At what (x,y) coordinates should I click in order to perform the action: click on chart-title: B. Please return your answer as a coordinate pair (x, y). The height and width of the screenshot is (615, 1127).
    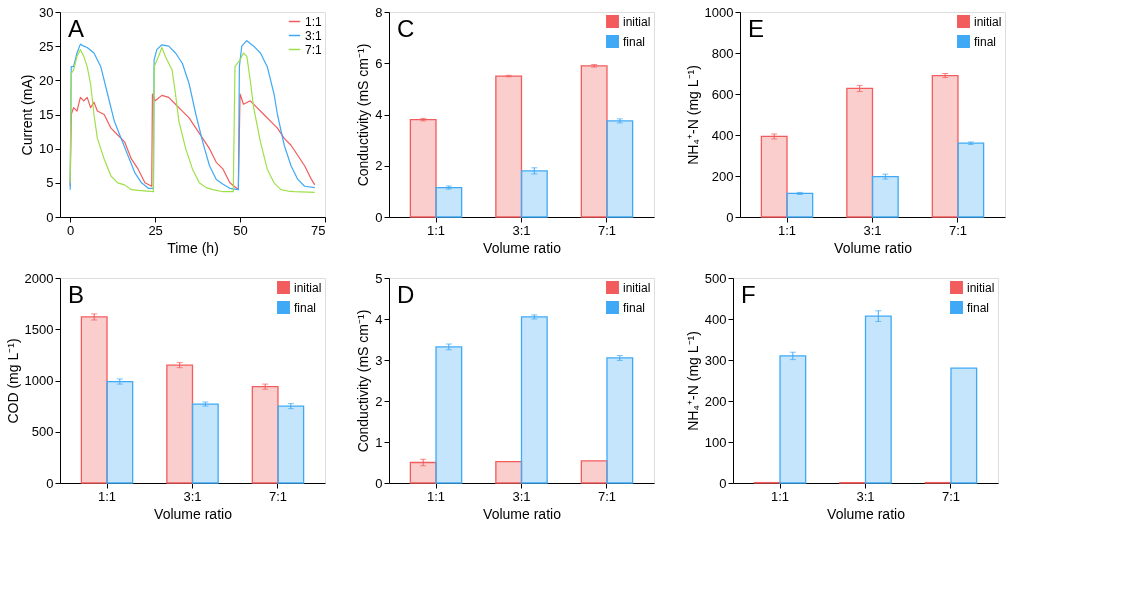
    Looking at the image, I should click on (76, 294).